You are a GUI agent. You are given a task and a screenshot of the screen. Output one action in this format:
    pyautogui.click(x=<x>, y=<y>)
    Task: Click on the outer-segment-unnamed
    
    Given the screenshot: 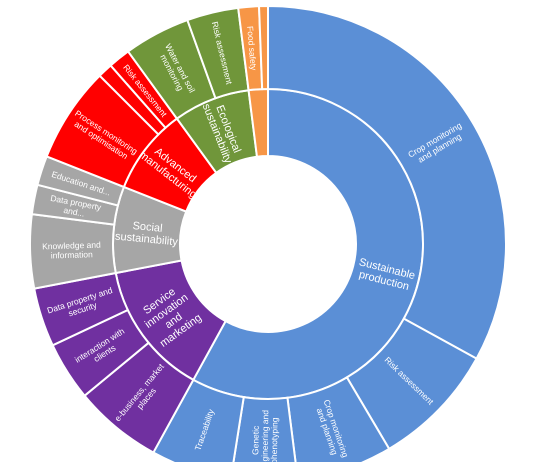 What is the action you would take?
    pyautogui.click(x=263, y=47)
    